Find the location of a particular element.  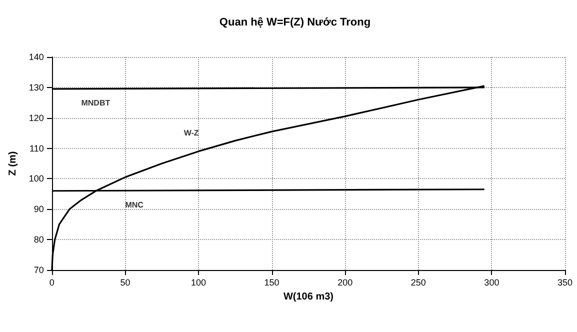

y-tick-label: 120 is located at coordinates (36, 117).